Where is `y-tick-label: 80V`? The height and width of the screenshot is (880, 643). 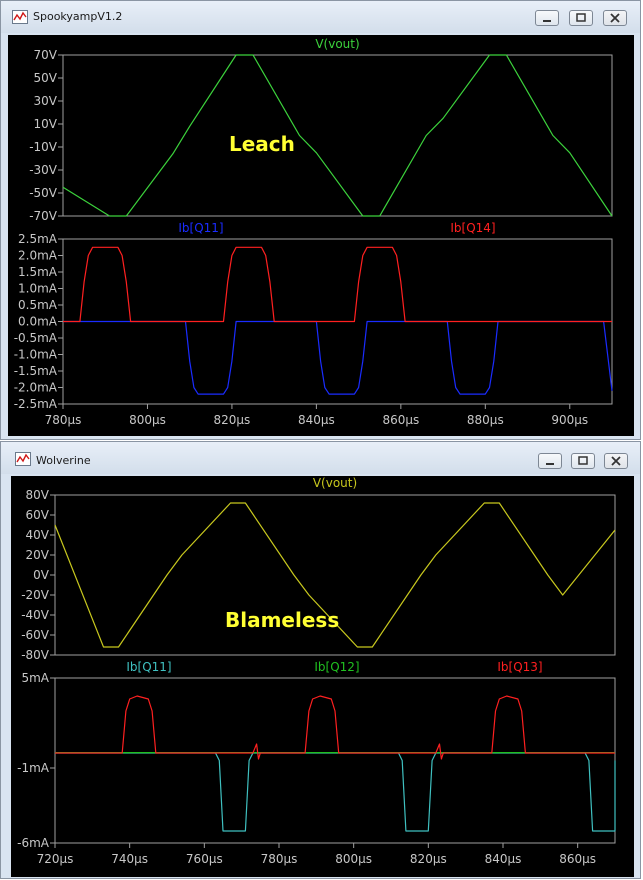
y-tick-label: 80V is located at coordinates (38, 495).